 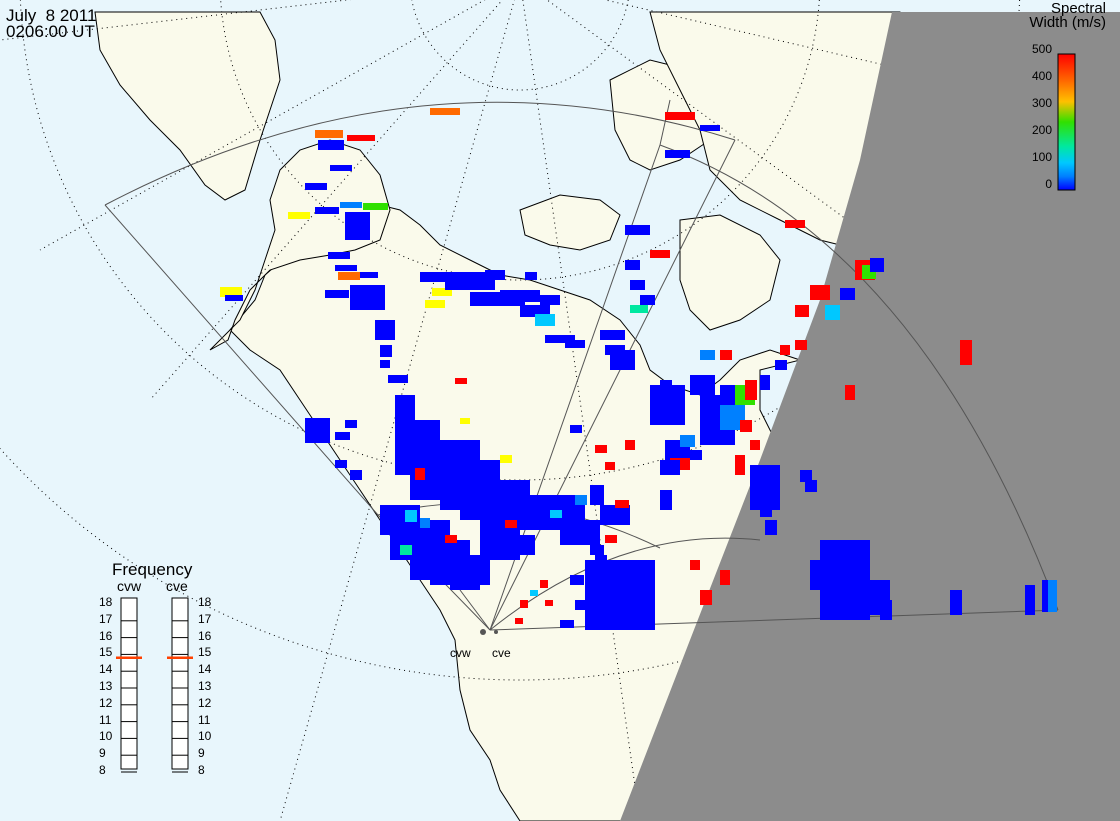 I want to click on freq-tick-left: 9, so click(x=102, y=753).